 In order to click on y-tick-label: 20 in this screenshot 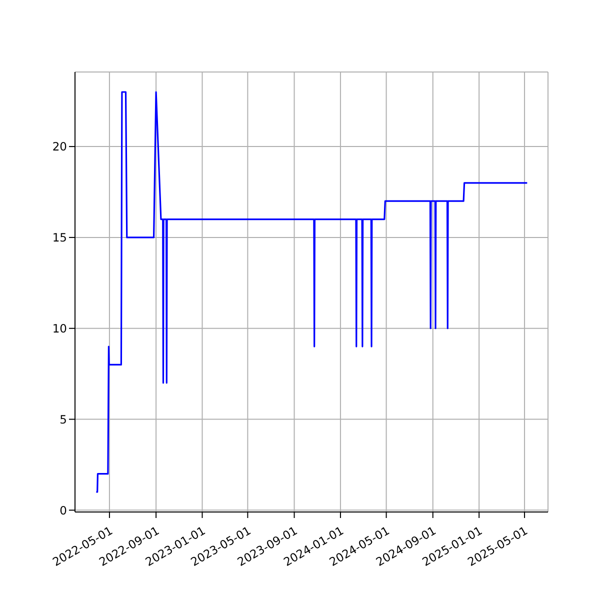, I will do `click(59, 147)`.